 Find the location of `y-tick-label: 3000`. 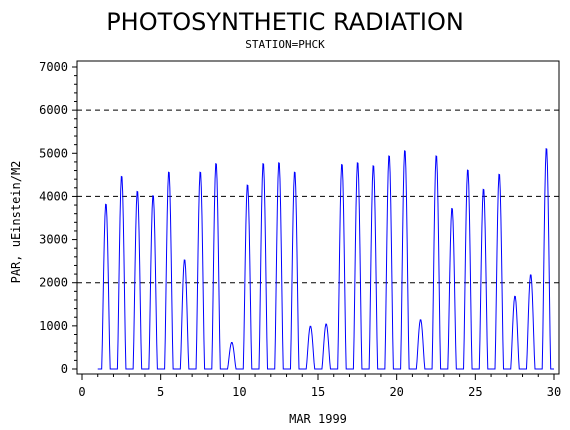

y-tick-label: 3000 is located at coordinates (53, 240).